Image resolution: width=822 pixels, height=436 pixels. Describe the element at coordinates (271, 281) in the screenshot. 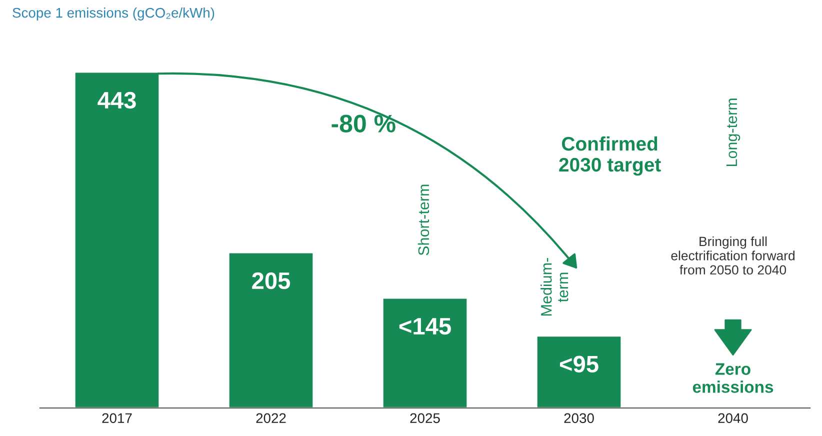

I see `data-label: 205` at that location.